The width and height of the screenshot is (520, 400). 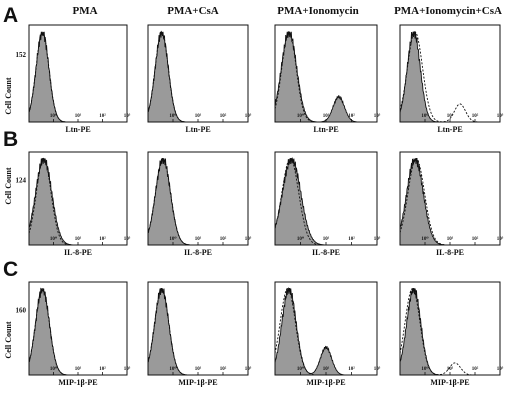 I want to click on column-header-pma-ionomycin: PMA+Ionomycin, so click(x=317, y=11).